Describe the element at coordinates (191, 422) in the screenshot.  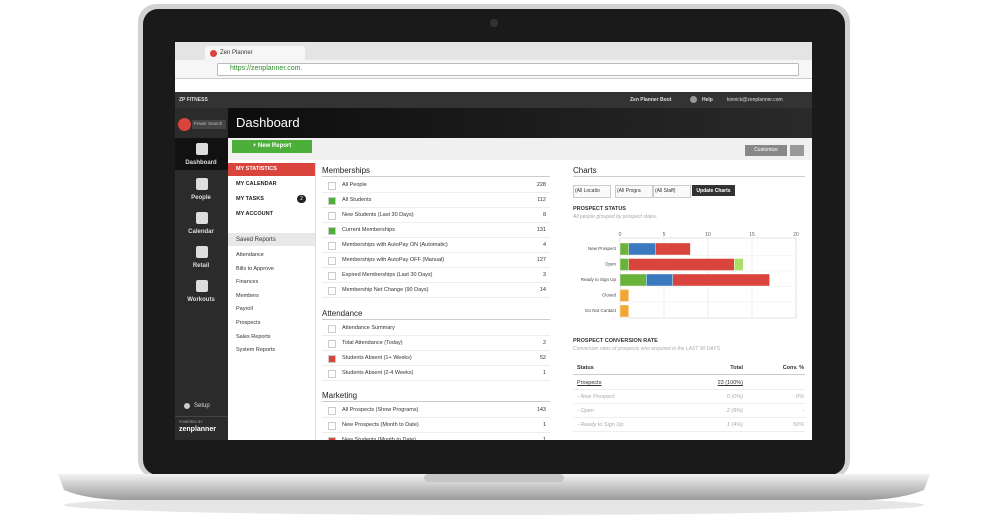
I see `powered: POWERED BY` at that location.